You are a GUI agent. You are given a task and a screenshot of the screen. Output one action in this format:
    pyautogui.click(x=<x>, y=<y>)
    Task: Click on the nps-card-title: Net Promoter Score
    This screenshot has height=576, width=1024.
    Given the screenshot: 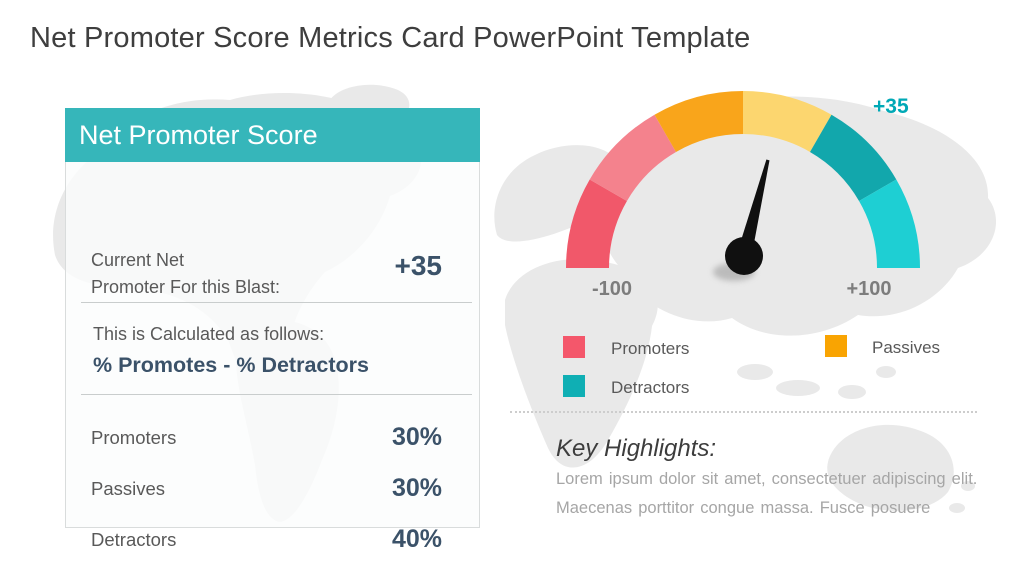 What is the action you would take?
    pyautogui.click(x=198, y=134)
    